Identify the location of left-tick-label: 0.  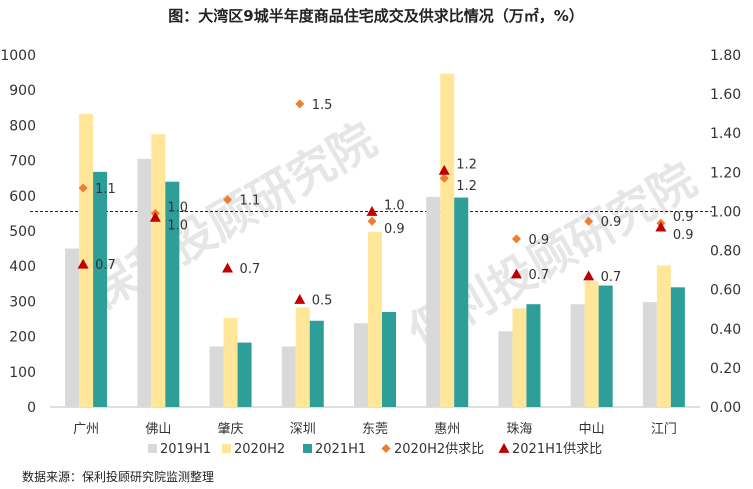
(31, 408).